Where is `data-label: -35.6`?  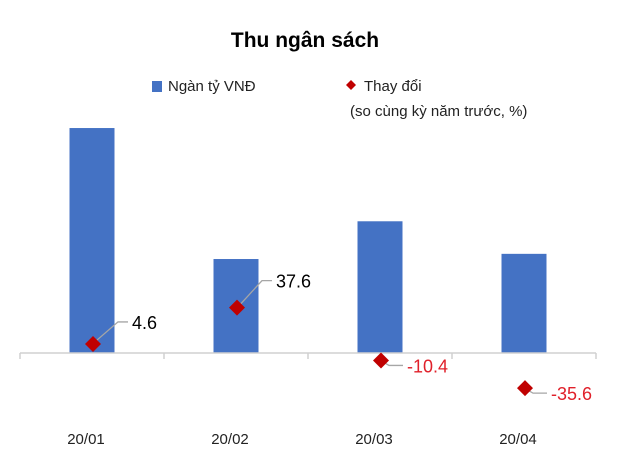
data-label: -35.6 is located at coordinates (571, 394).